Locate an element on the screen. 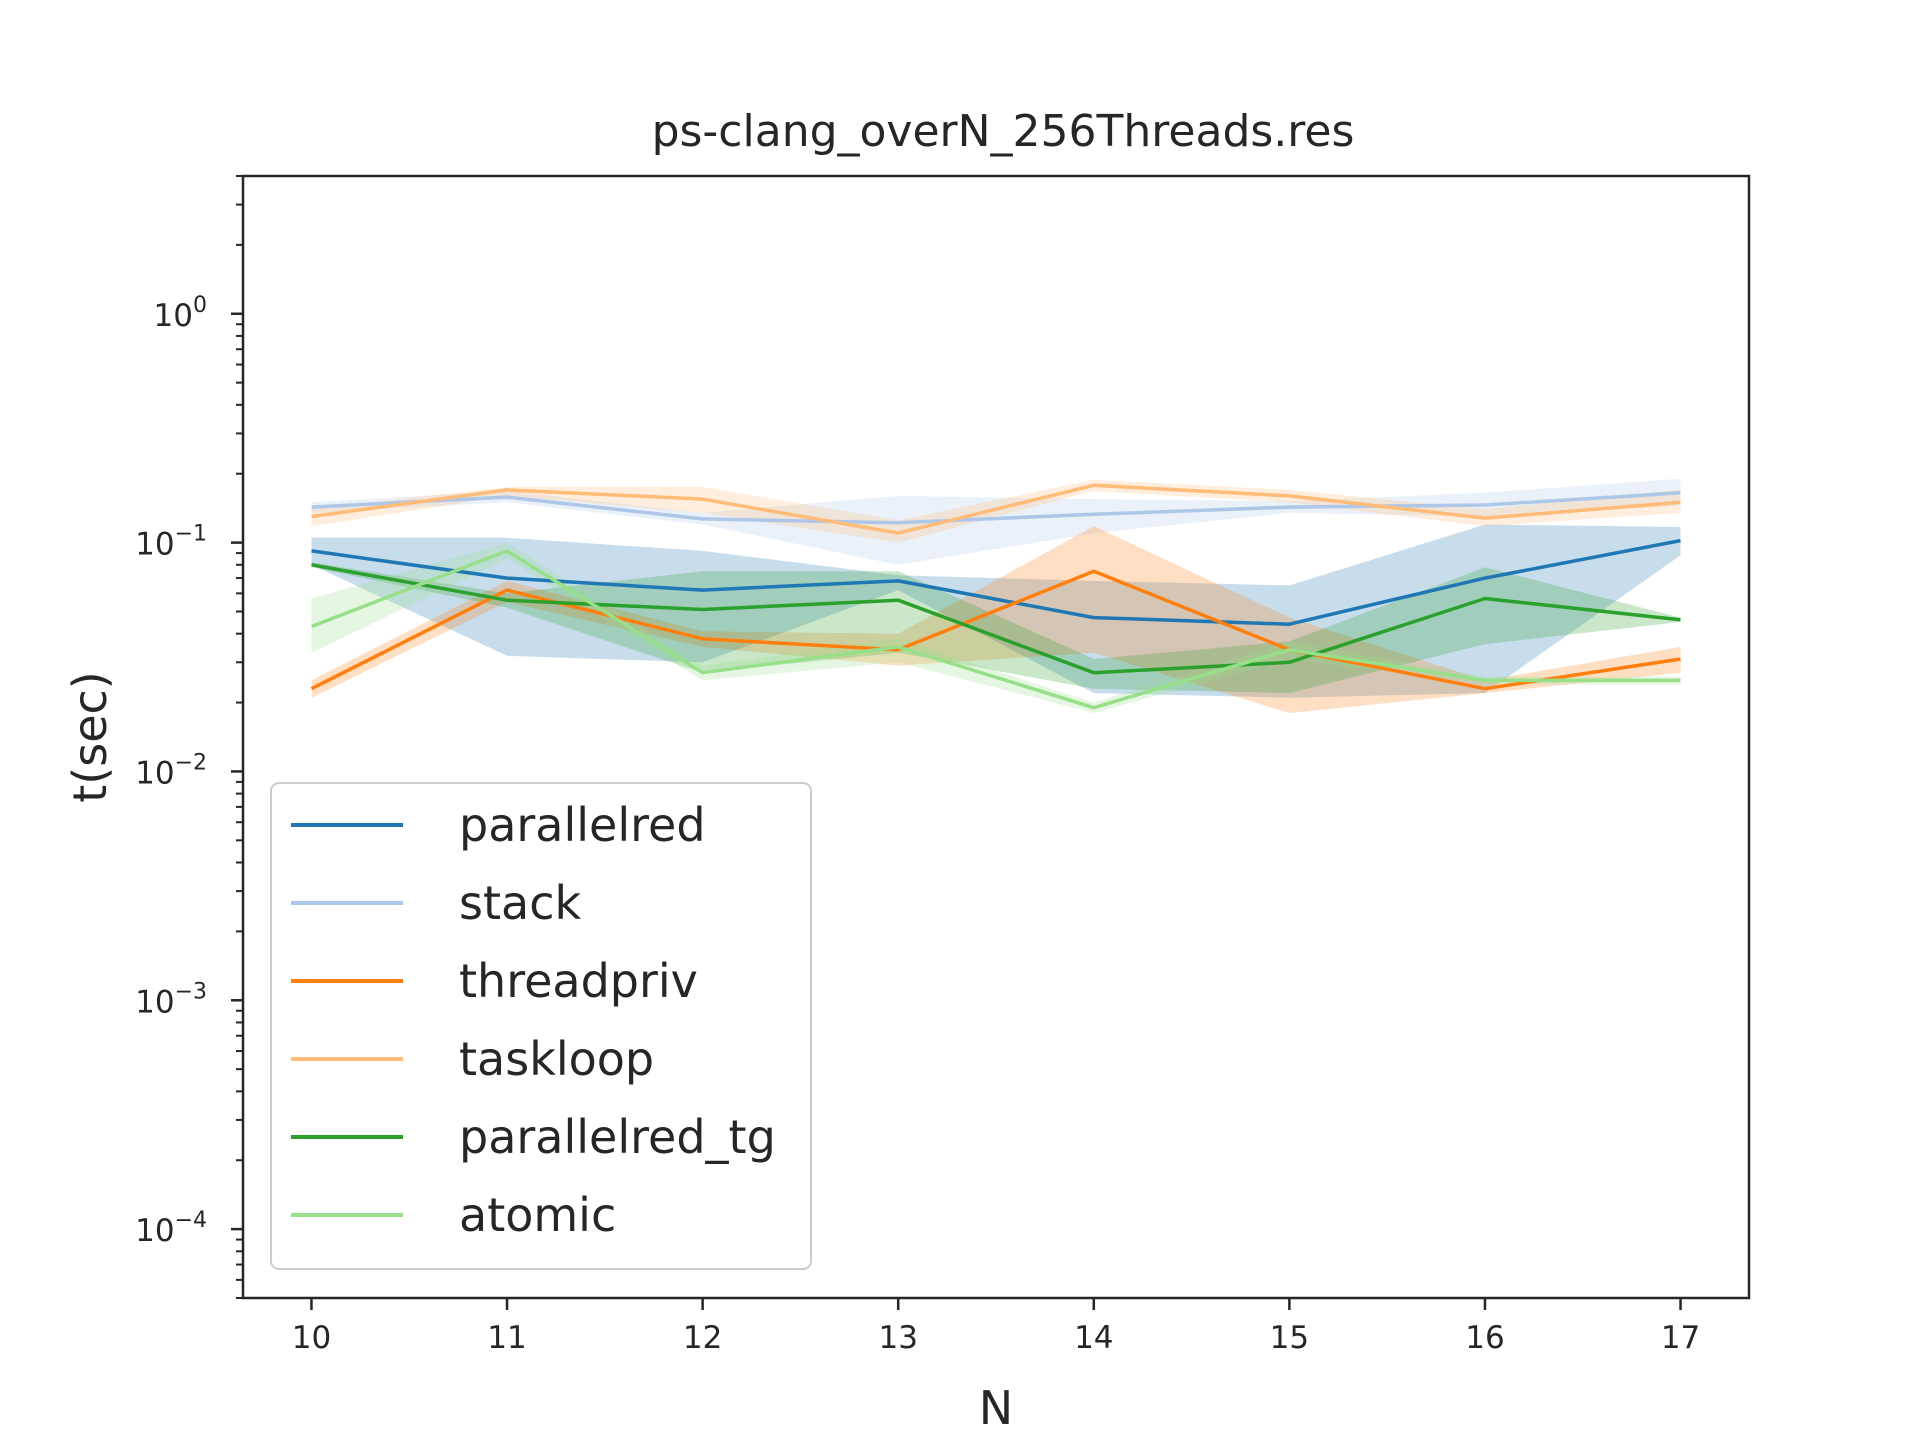 The image size is (1920, 1445). x-tick-label: 16 is located at coordinates (1484, 1338).